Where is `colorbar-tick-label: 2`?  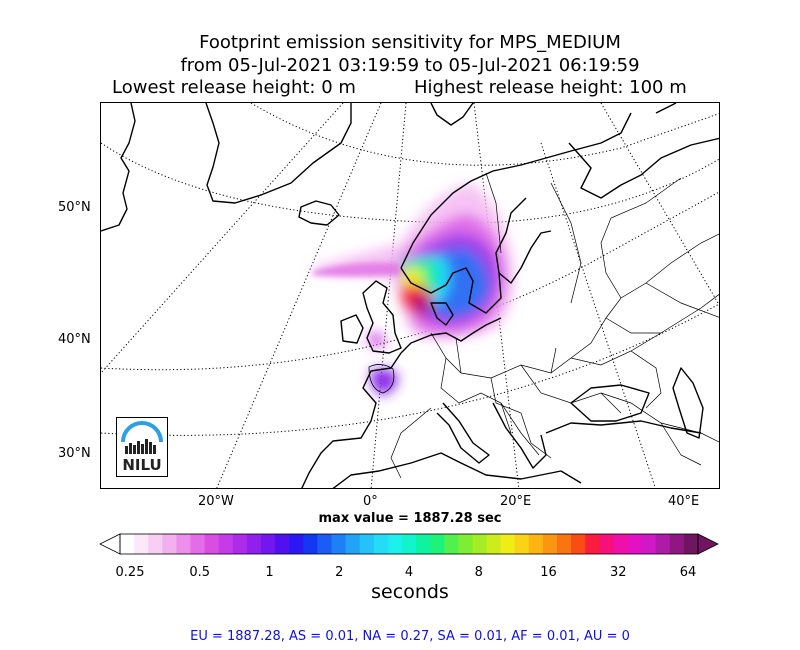 colorbar-tick-label: 2 is located at coordinates (339, 572).